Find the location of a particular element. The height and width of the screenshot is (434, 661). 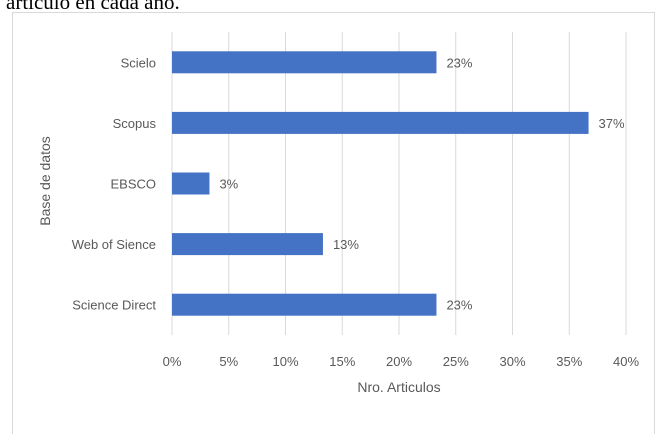

data-label: 13% is located at coordinates (346, 244).